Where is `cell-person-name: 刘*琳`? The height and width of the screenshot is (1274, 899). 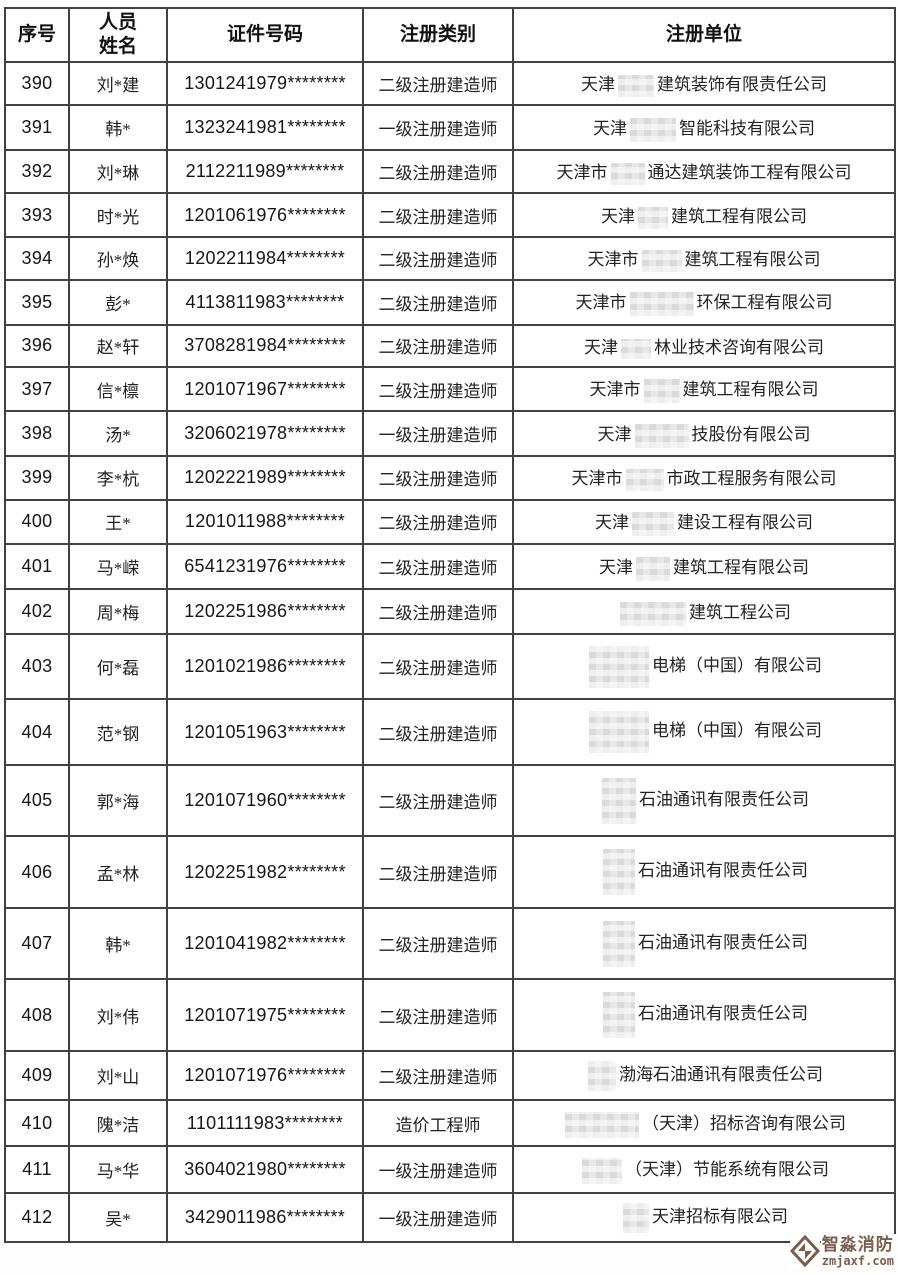 cell-person-name: 刘*琳 is located at coordinates (118, 172).